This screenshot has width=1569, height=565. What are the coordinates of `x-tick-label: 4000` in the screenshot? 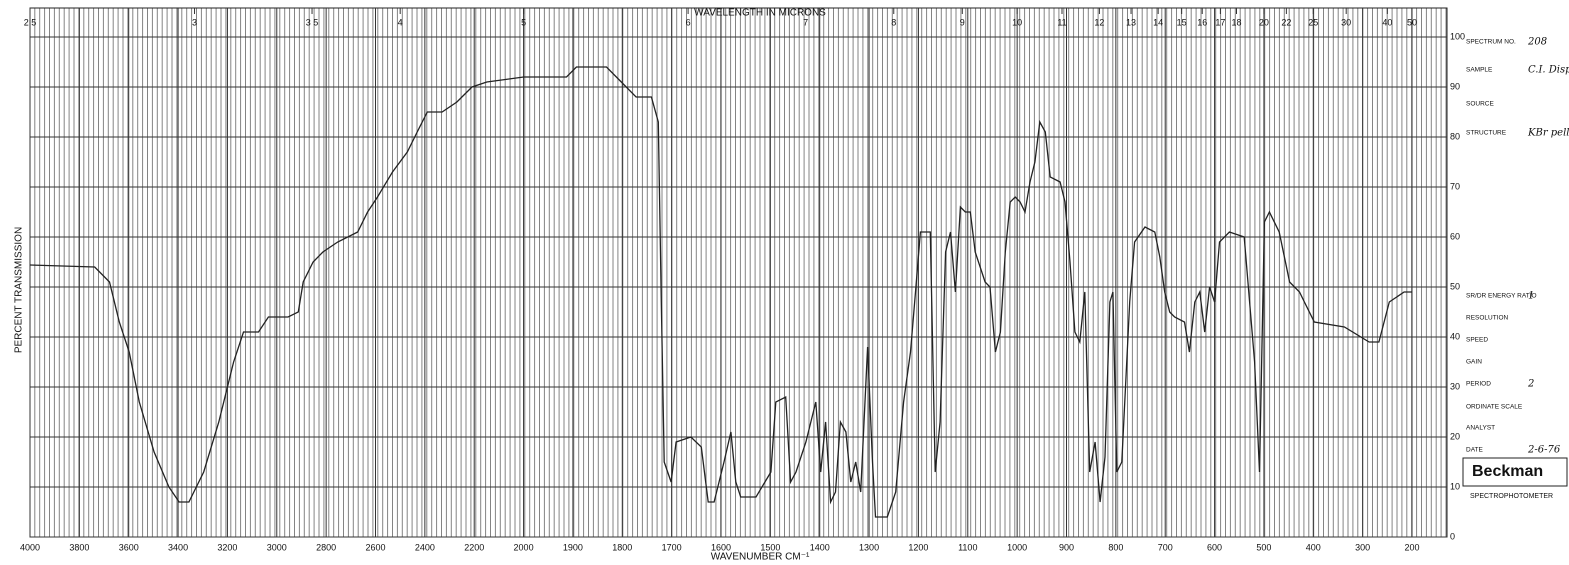 It's located at (30, 547).